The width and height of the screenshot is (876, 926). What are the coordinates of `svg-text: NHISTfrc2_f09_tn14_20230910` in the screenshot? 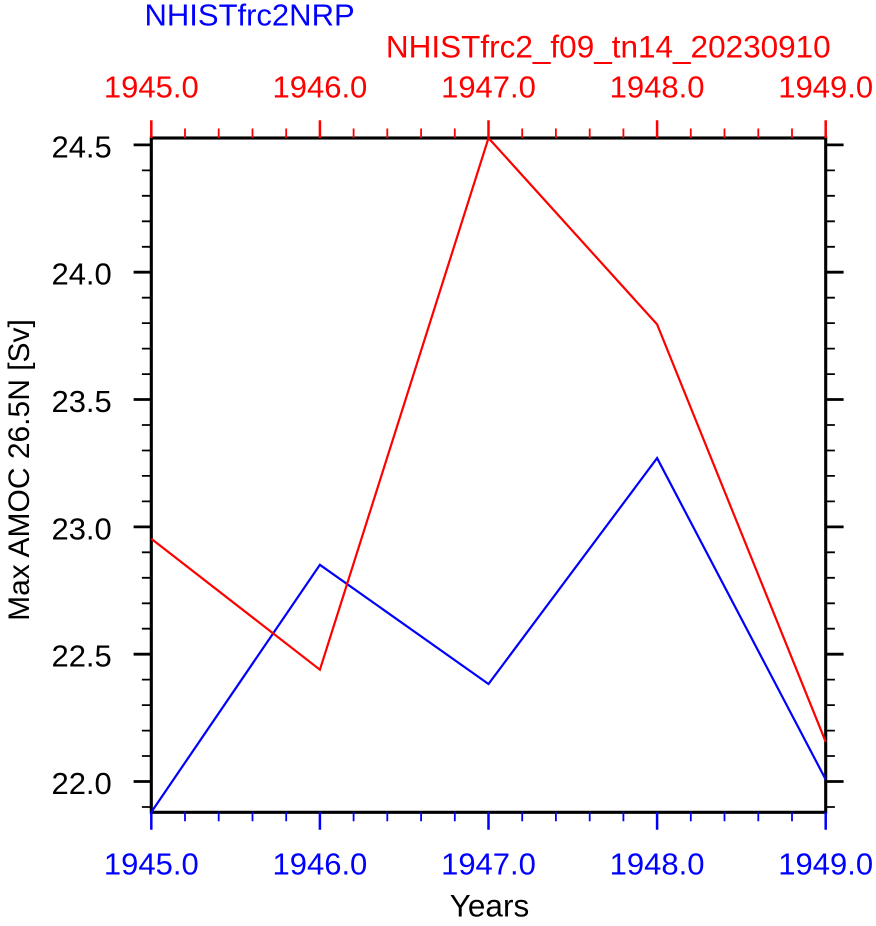 It's located at (608, 47).